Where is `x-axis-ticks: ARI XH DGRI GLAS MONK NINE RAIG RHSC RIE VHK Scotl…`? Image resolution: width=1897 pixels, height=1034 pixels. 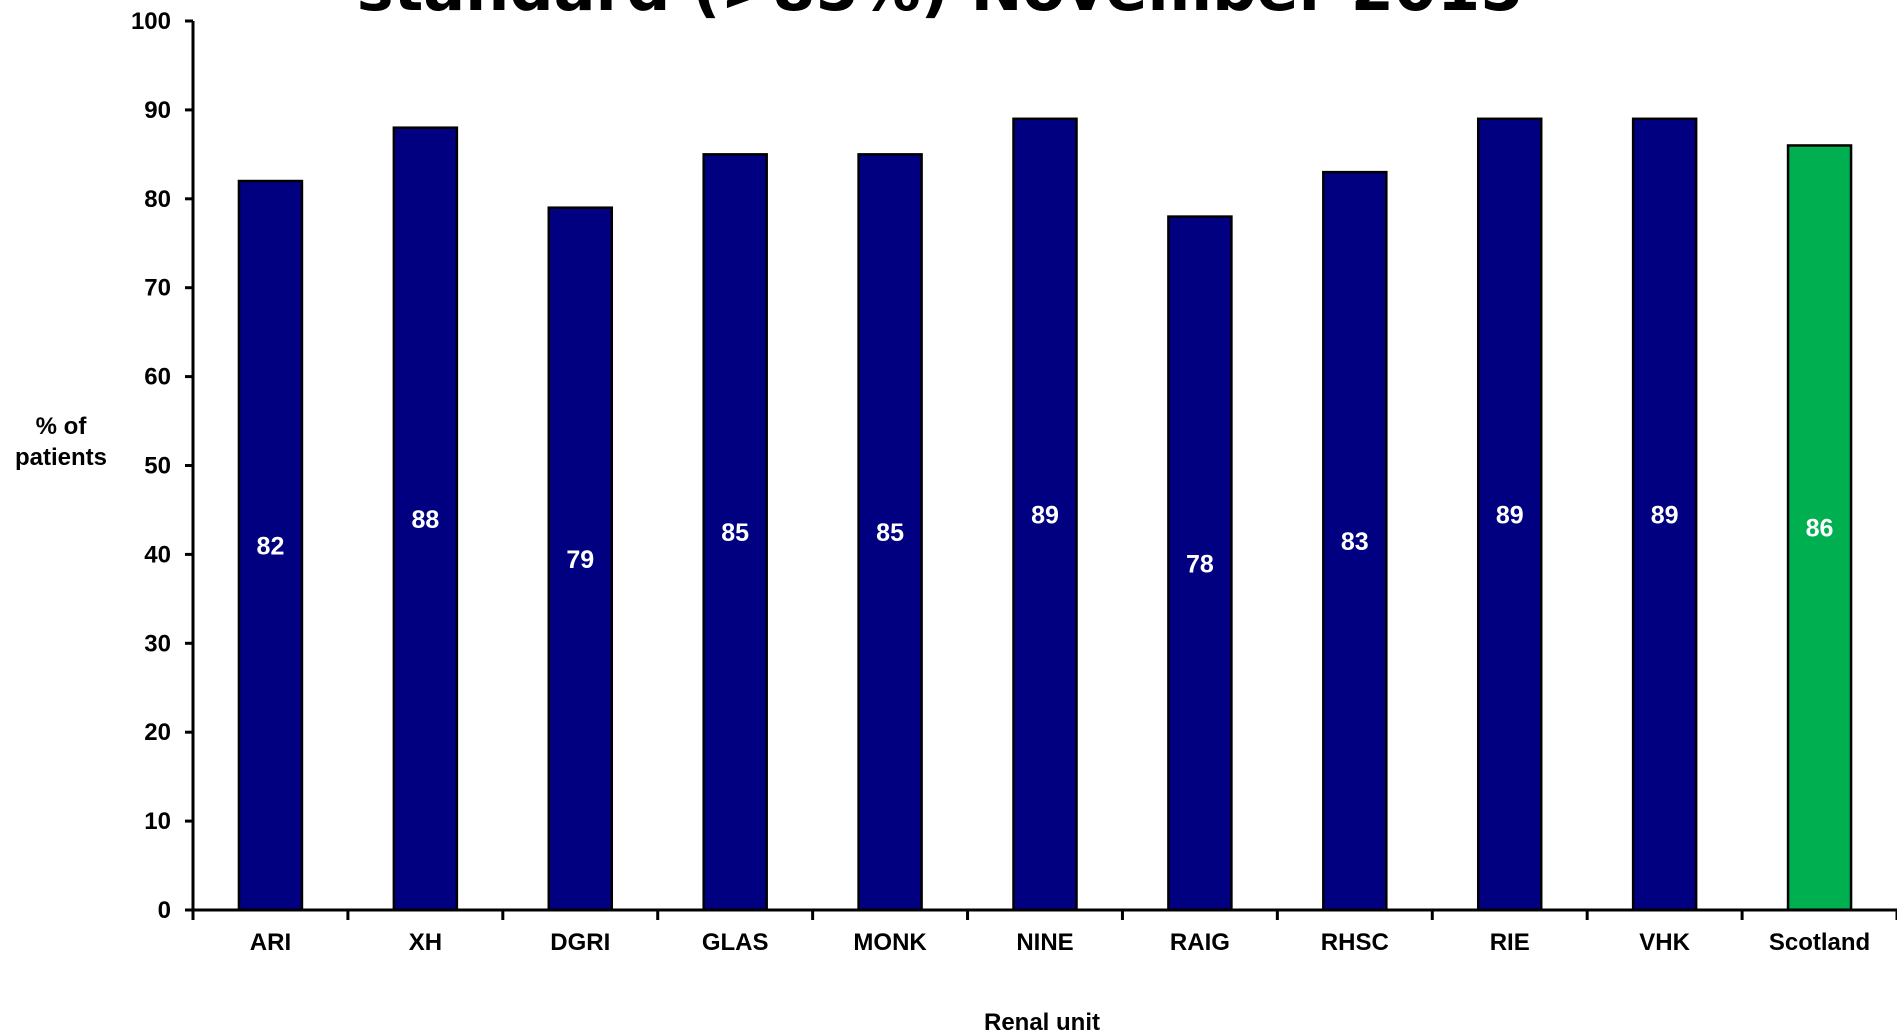
x-axis-ticks: ARI XH DGRI GLAS MONK NINE RAIG RHSC RIE VHK Scotl… is located at coordinates (1044, 933).